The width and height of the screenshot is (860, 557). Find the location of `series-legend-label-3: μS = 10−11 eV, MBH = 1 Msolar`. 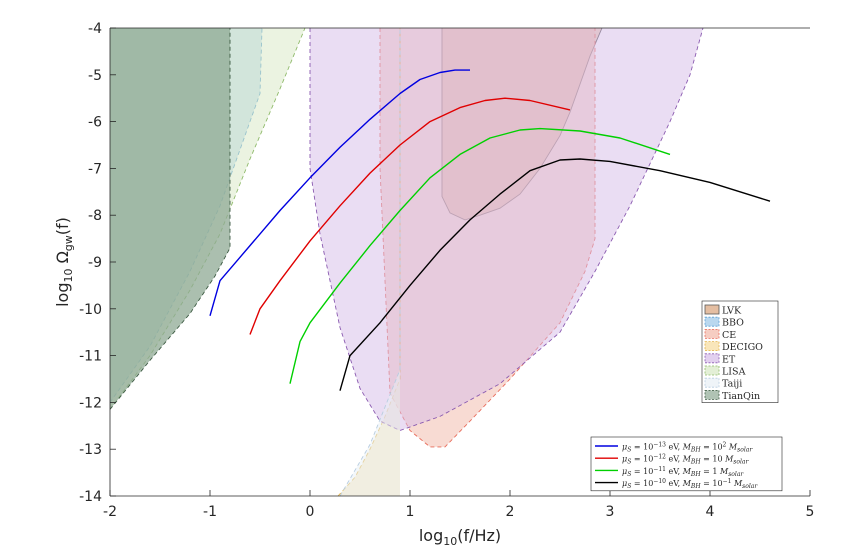

series-legend-label-3: μS = 10−11 eV, MBH = 1 Msolar is located at coordinates (683, 472).